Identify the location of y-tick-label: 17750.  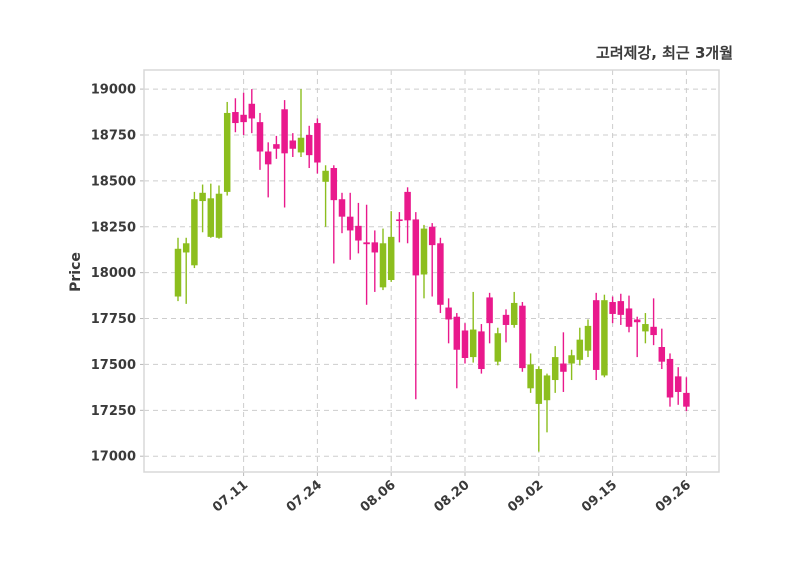
(113, 319).